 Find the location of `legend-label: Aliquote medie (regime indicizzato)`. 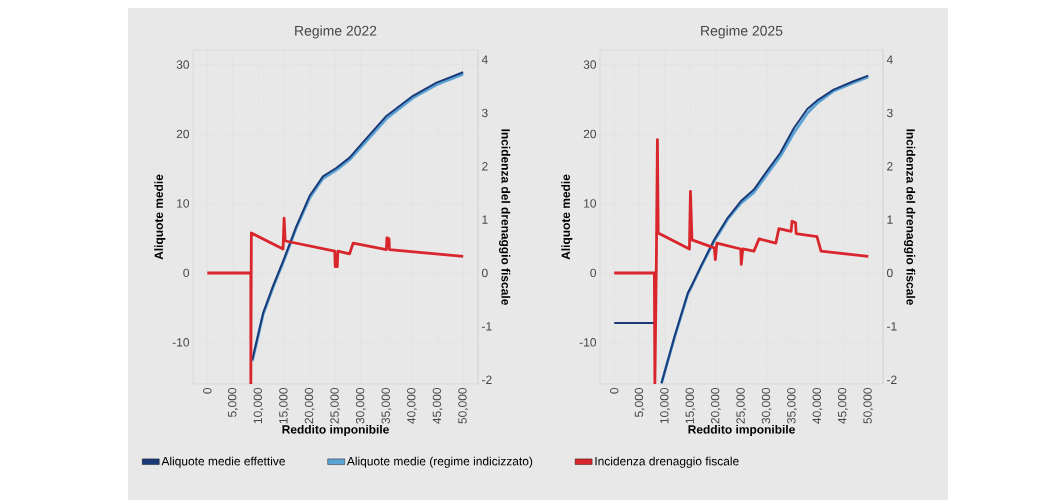

legend-label: Aliquote medie (regime indicizzato) is located at coordinates (439, 462).